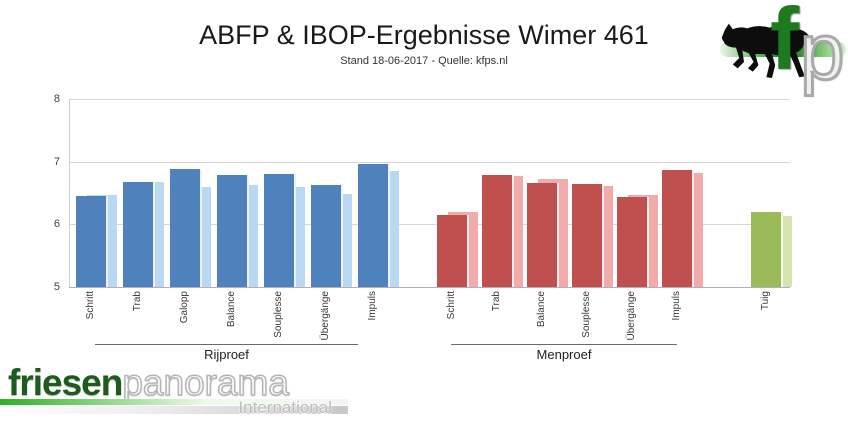 This screenshot has width=848, height=424. What do you see at coordinates (206, 382) in the screenshot?
I see `logo-text-panorama: panorama` at bounding box center [206, 382].